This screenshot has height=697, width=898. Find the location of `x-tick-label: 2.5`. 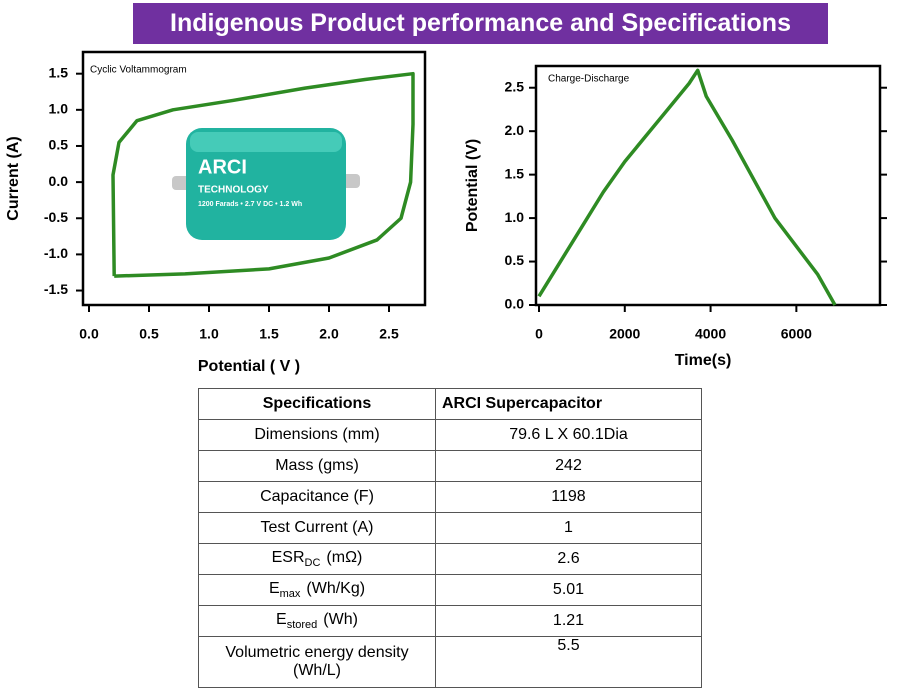

x-tick-label: 2.5 is located at coordinates (389, 334).